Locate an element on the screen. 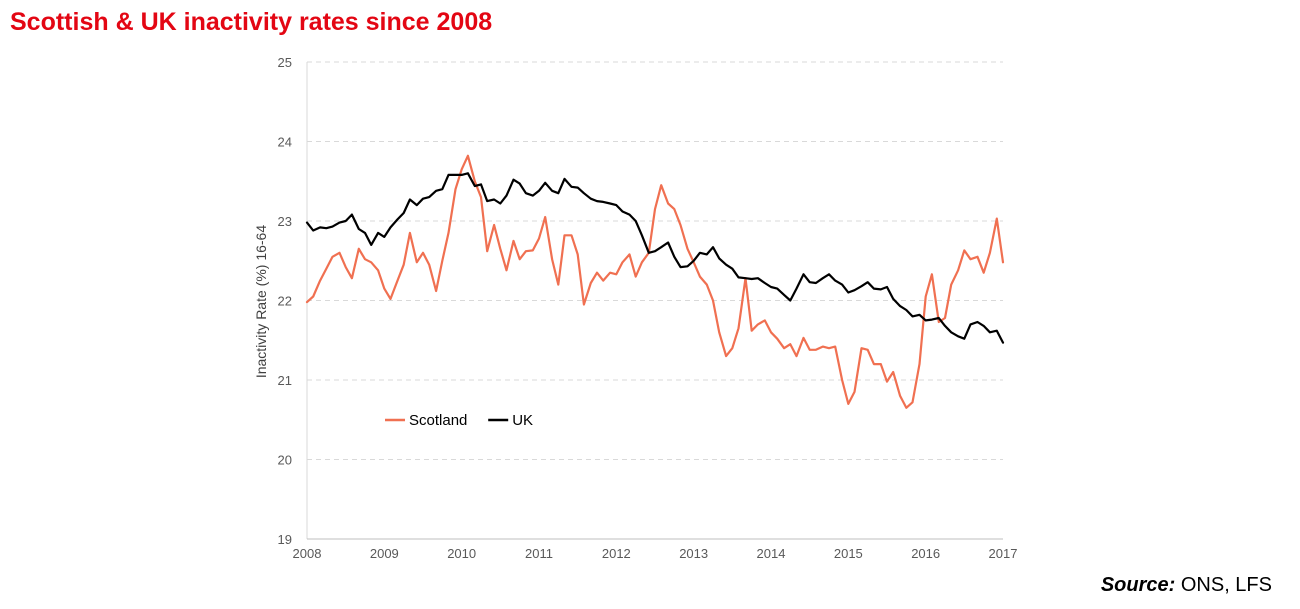 Image resolution: width=1300 pixels, height=609 pixels. x-tick-label: 2013 is located at coordinates (693, 553).